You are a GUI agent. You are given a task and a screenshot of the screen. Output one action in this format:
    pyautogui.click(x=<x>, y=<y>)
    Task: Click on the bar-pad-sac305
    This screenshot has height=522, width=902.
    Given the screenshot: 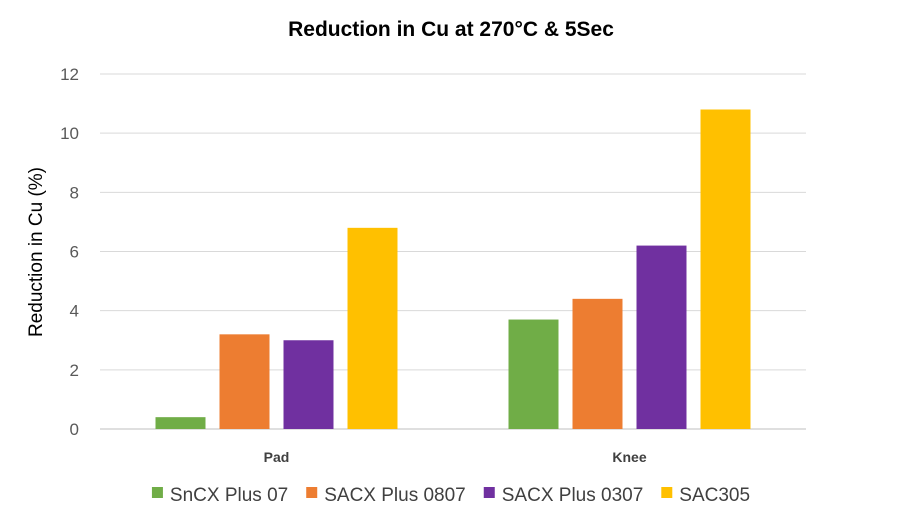 What is the action you would take?
    pyautogui.click(x=372, y=328)
    